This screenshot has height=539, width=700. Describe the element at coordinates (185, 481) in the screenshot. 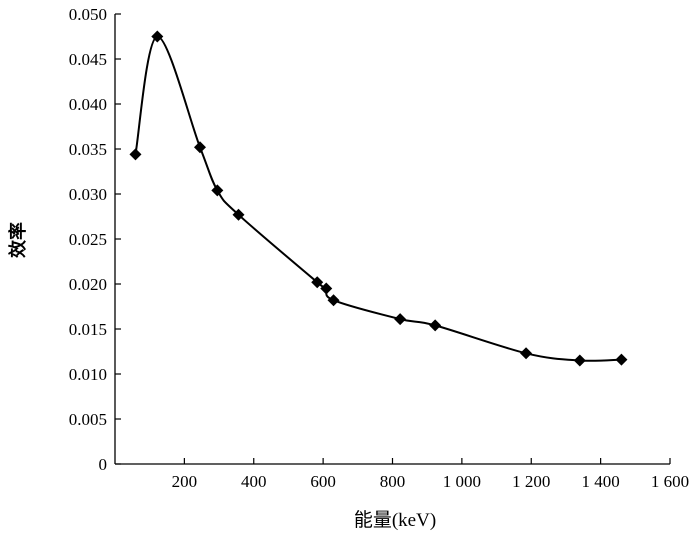

I see `x-tick-label: 200` at that location.